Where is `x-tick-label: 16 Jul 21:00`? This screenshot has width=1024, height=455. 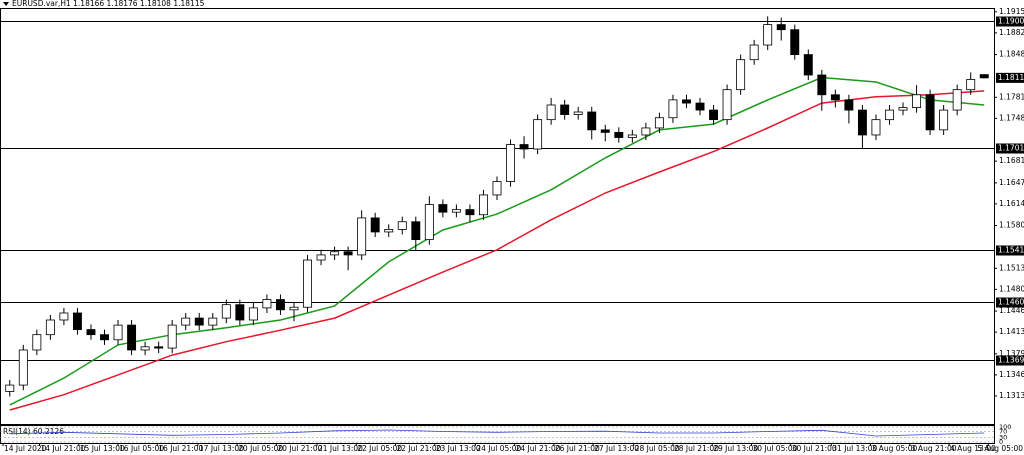
x-tick-label: 16 Jul 21:00 is located at coordinates (180, 448).